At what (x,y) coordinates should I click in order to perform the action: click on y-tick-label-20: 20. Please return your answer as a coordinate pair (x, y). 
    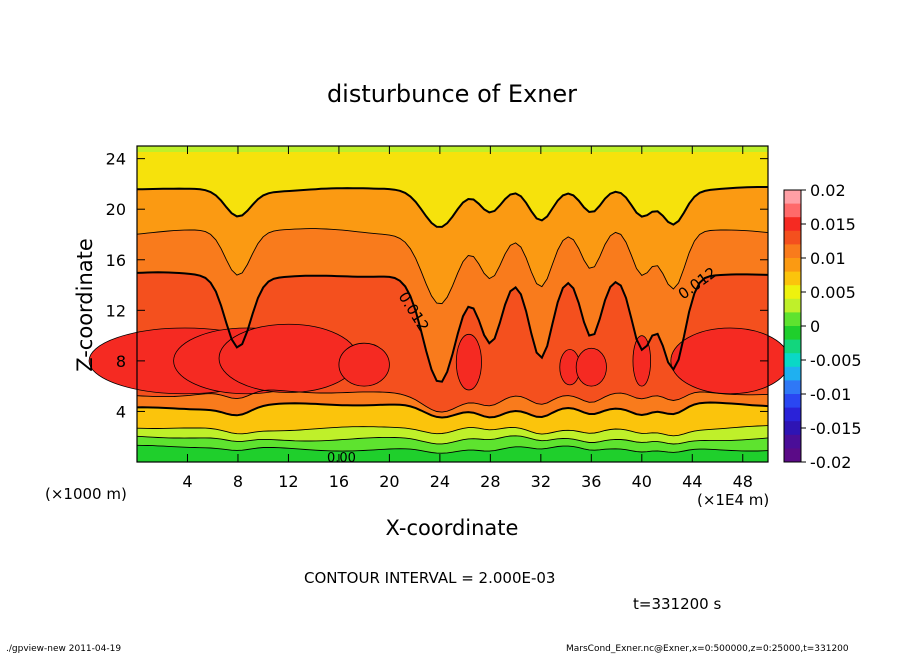
    Looking at the image, I should click on (116, 209).